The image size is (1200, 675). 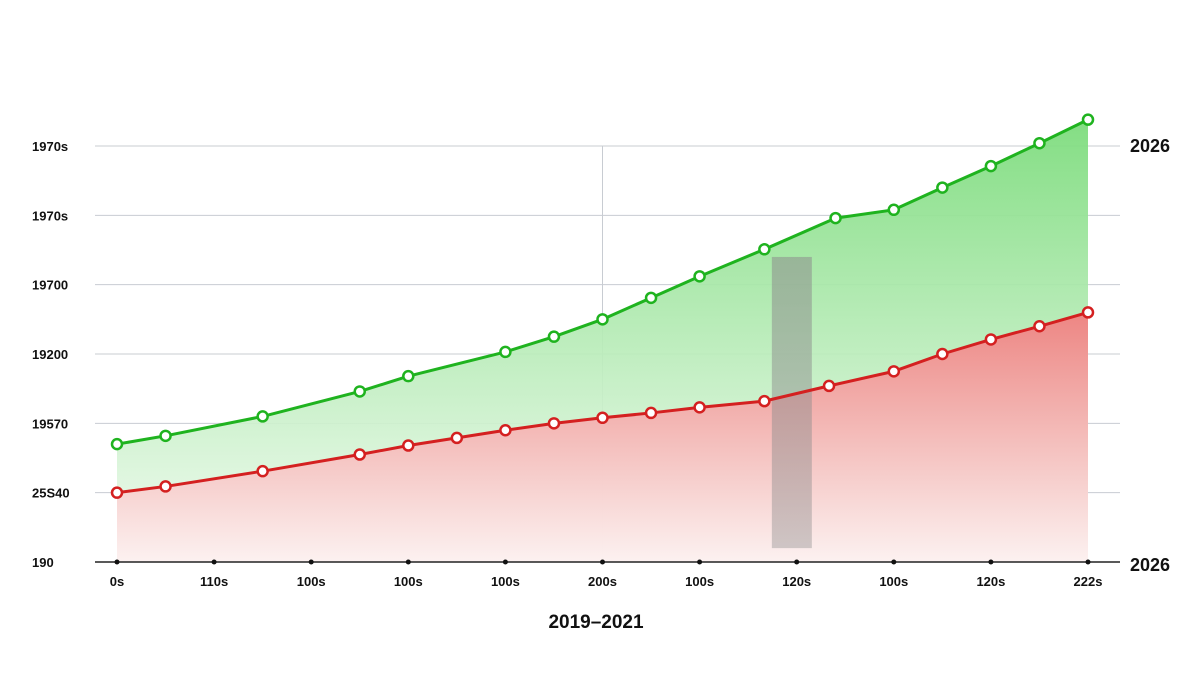 What do you see at coordinates (1150, 565) in the screenshot?
I see `right-label-bottom: 2026` at bounding box center [1150, 565].